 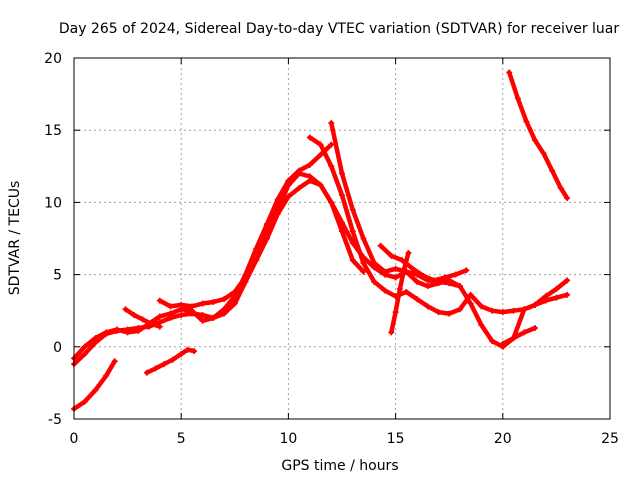 What do you see at coordinates (74, 439) in the screenshot?
I see `x-tick-label: 0` at bounding box center [74, 439].